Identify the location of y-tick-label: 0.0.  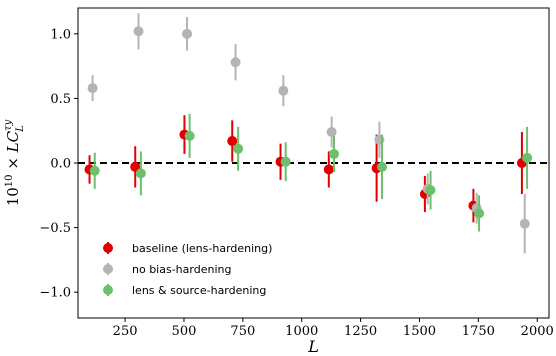
(60, 164).